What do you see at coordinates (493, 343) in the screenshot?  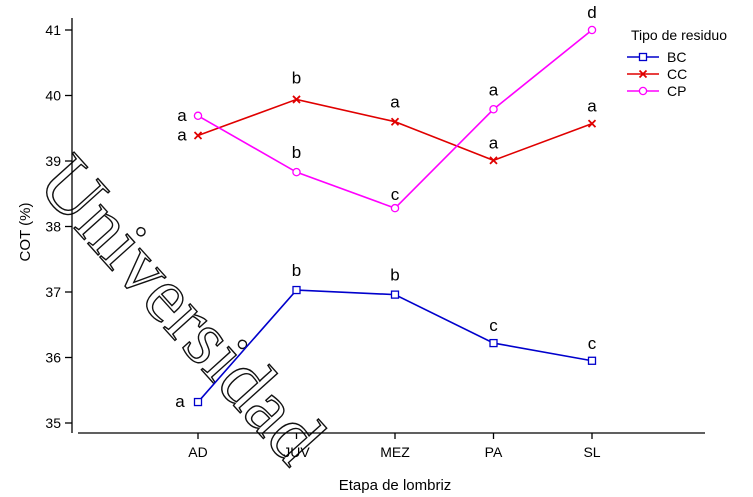 I see `data-point-bc-pa` at bounding box center [493, 343].